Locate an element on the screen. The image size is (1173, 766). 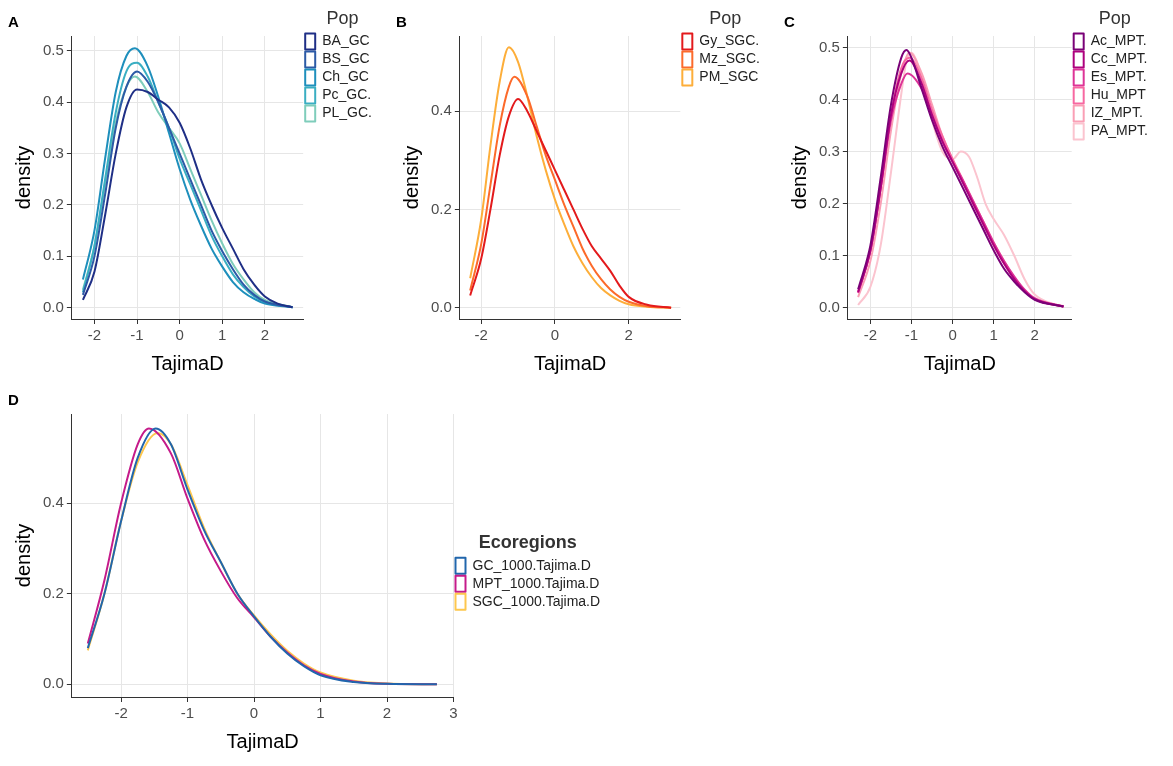
legend-label: Pc_GC. is located at coordinates (347, 94).